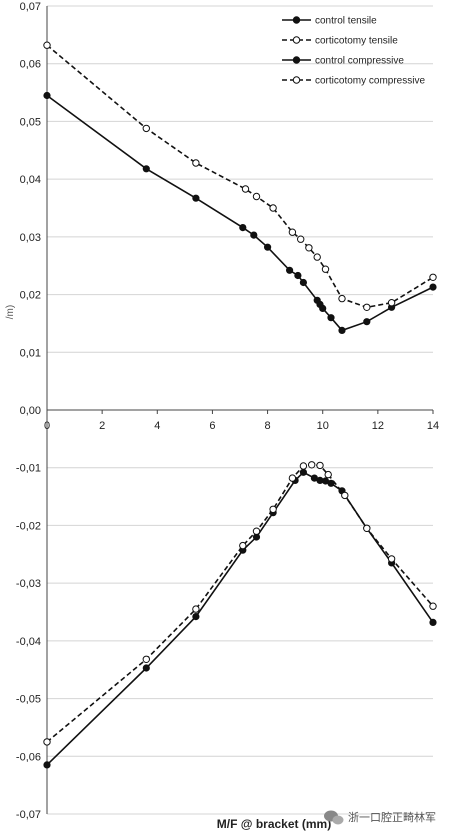 This screenshot has height=839, width=471. I want to click on y-tick-label: 0,06, so click(30, 65).